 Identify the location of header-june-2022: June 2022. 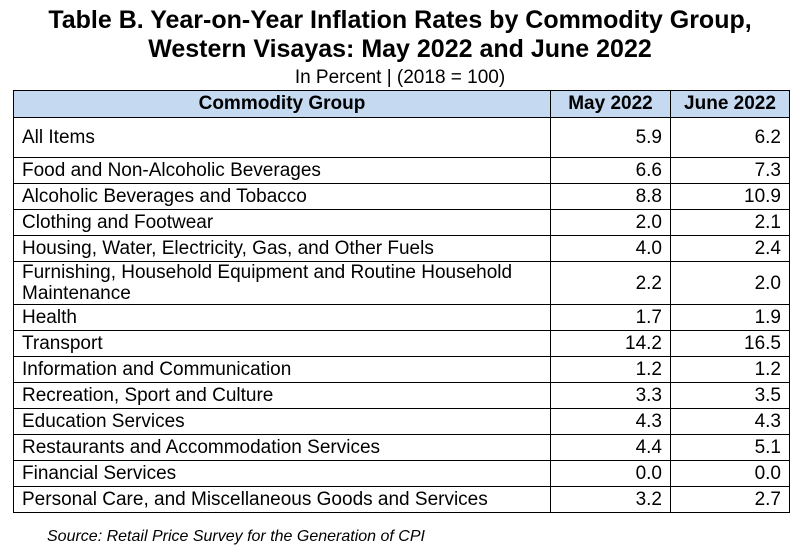
(730, 104).